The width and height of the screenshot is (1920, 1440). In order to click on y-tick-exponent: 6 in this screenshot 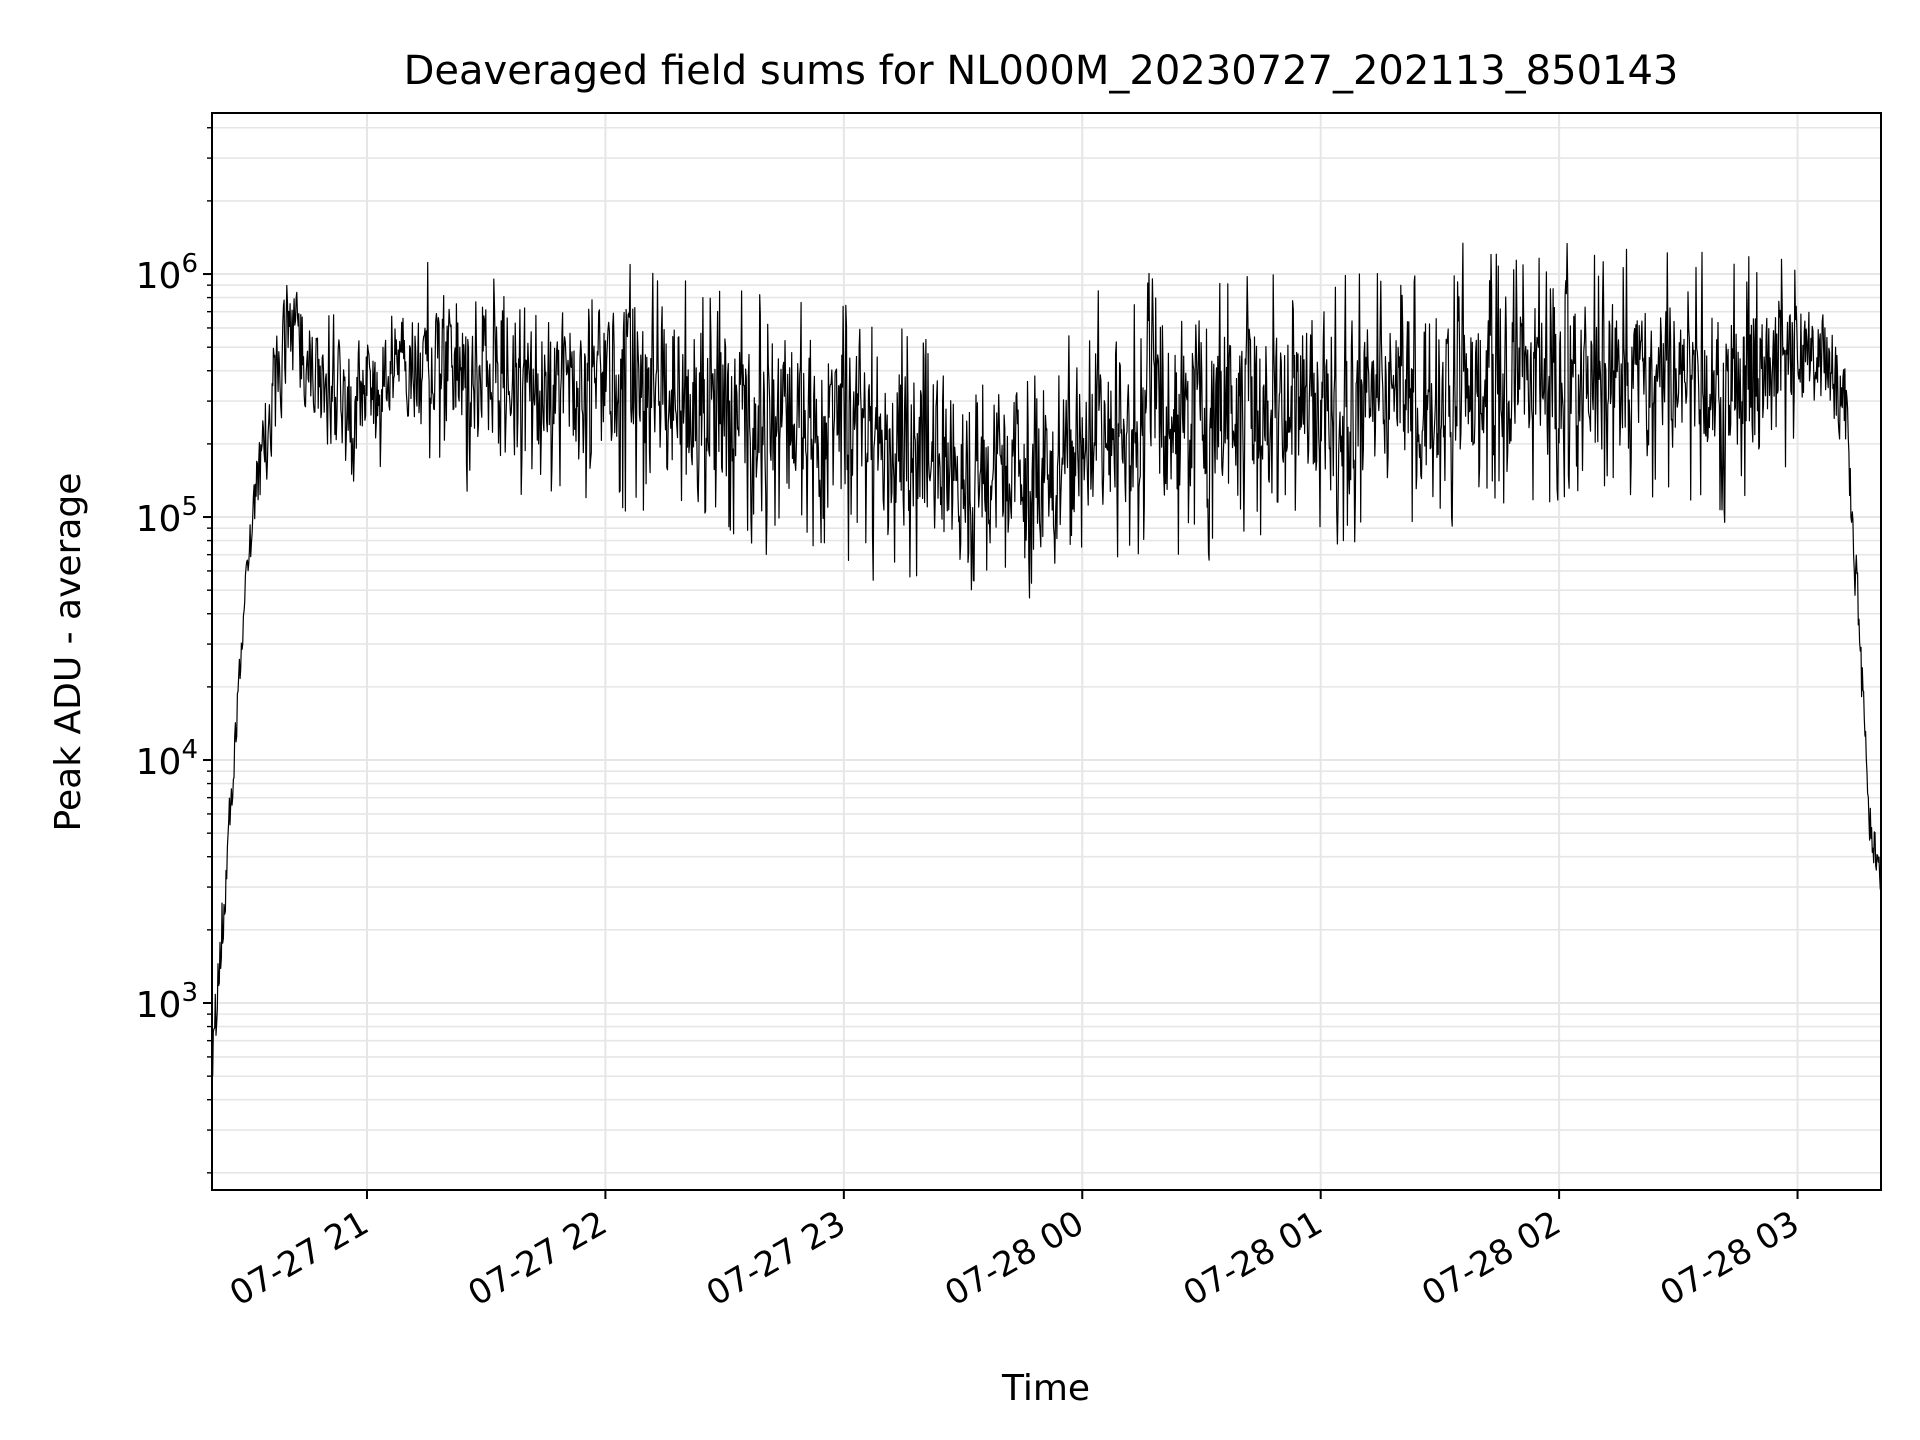, I will do `click(189, 264)`.